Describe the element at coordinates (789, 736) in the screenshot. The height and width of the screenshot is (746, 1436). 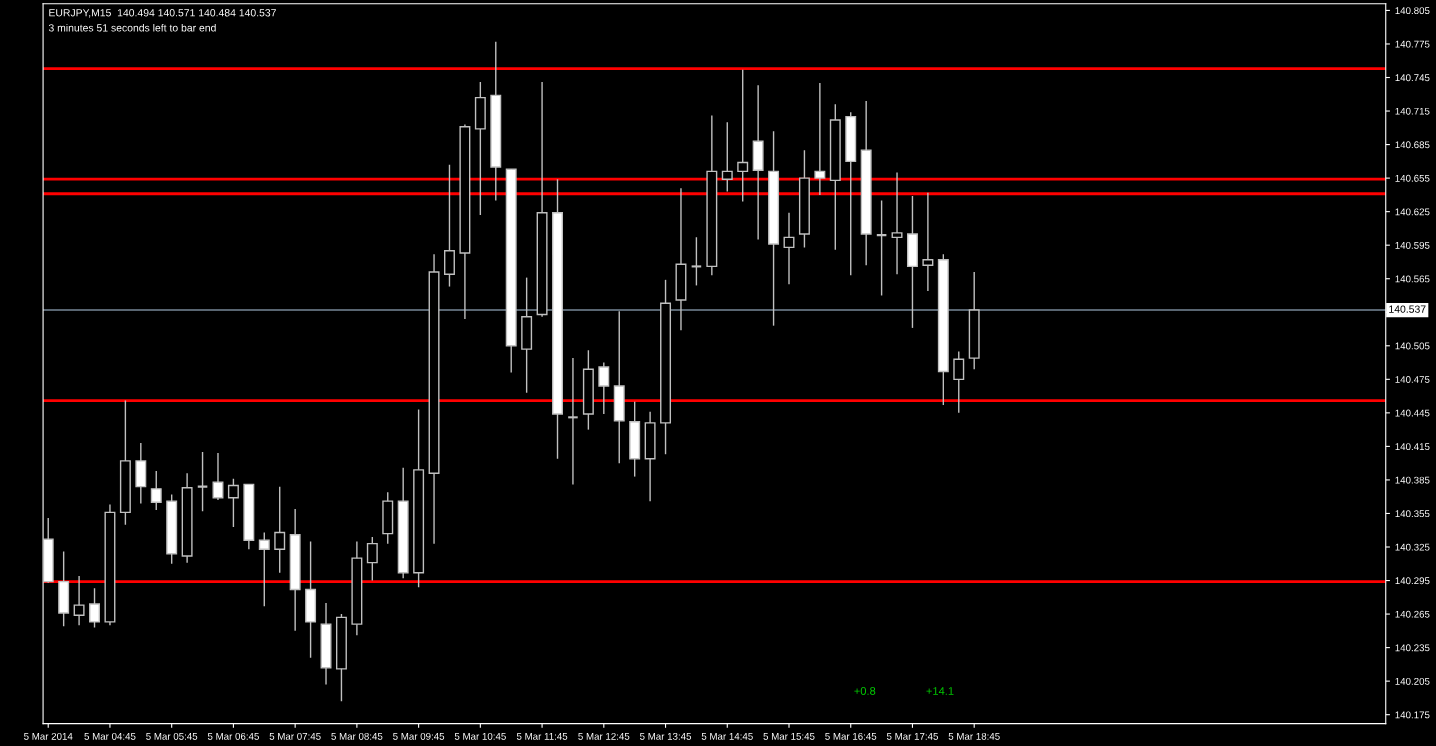
I see `x-tick-label: 5 Mar 15:45` at that location.